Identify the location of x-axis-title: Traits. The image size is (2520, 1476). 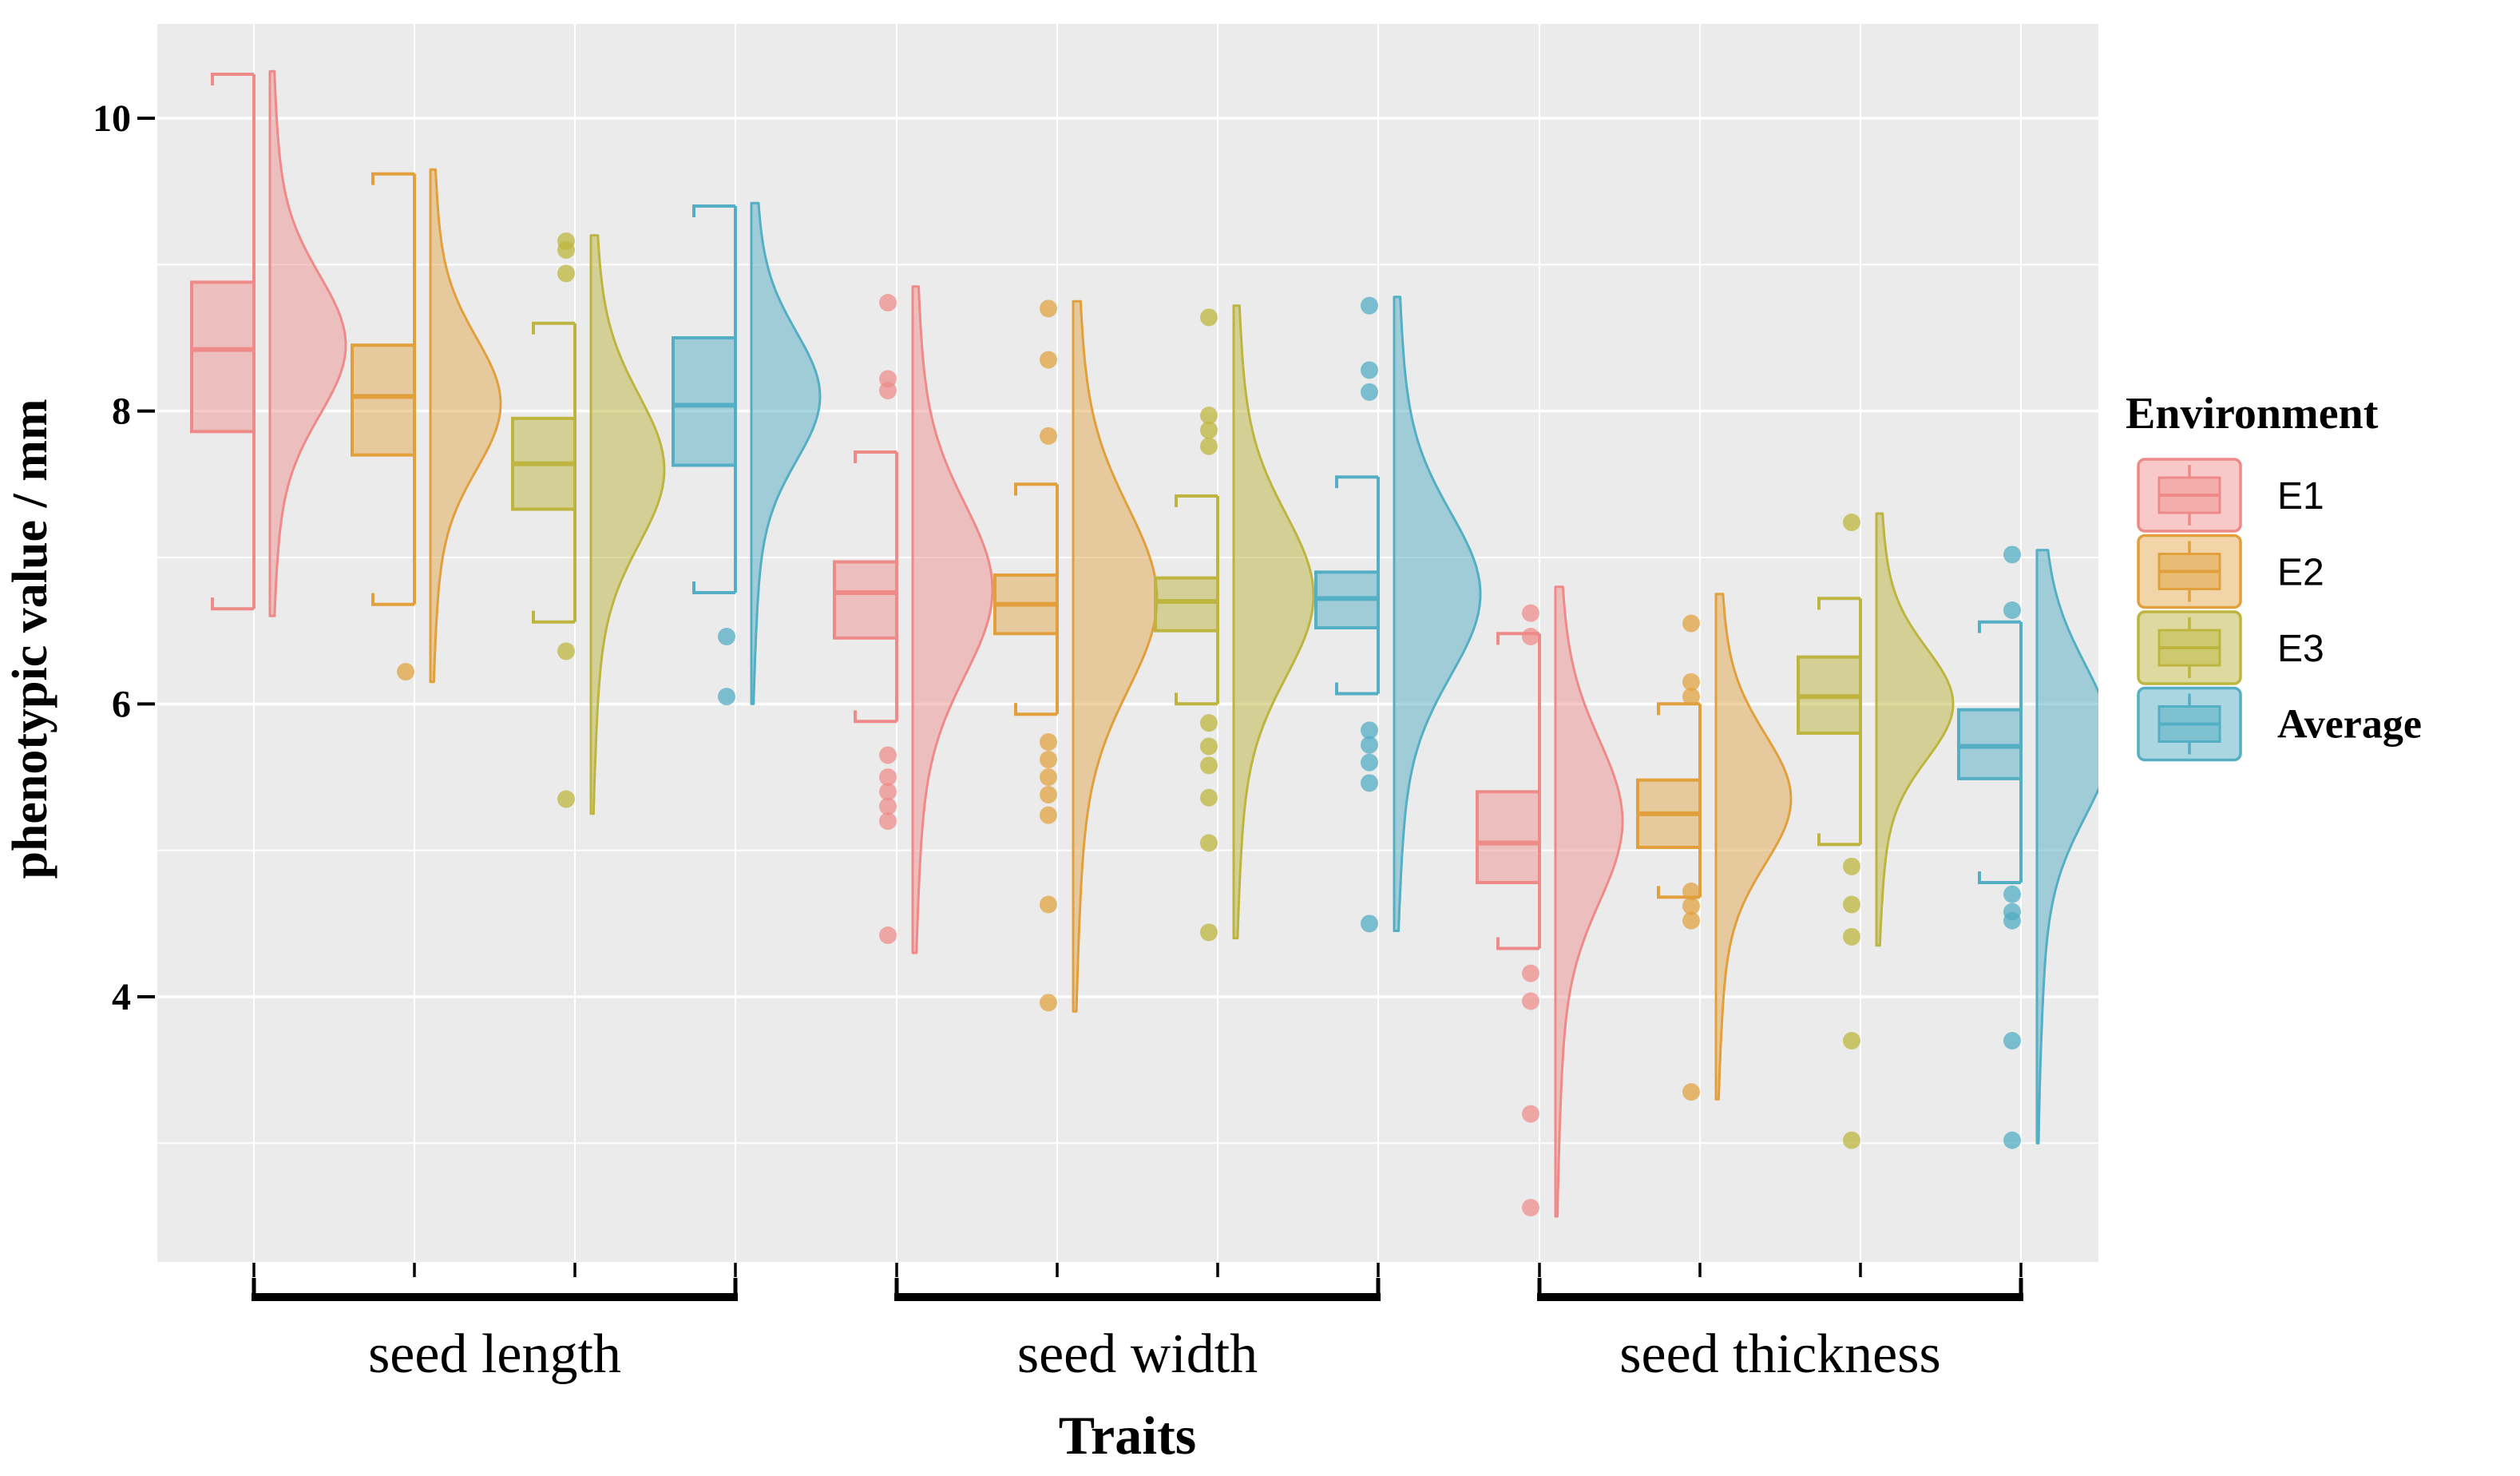
(1128, 1435).